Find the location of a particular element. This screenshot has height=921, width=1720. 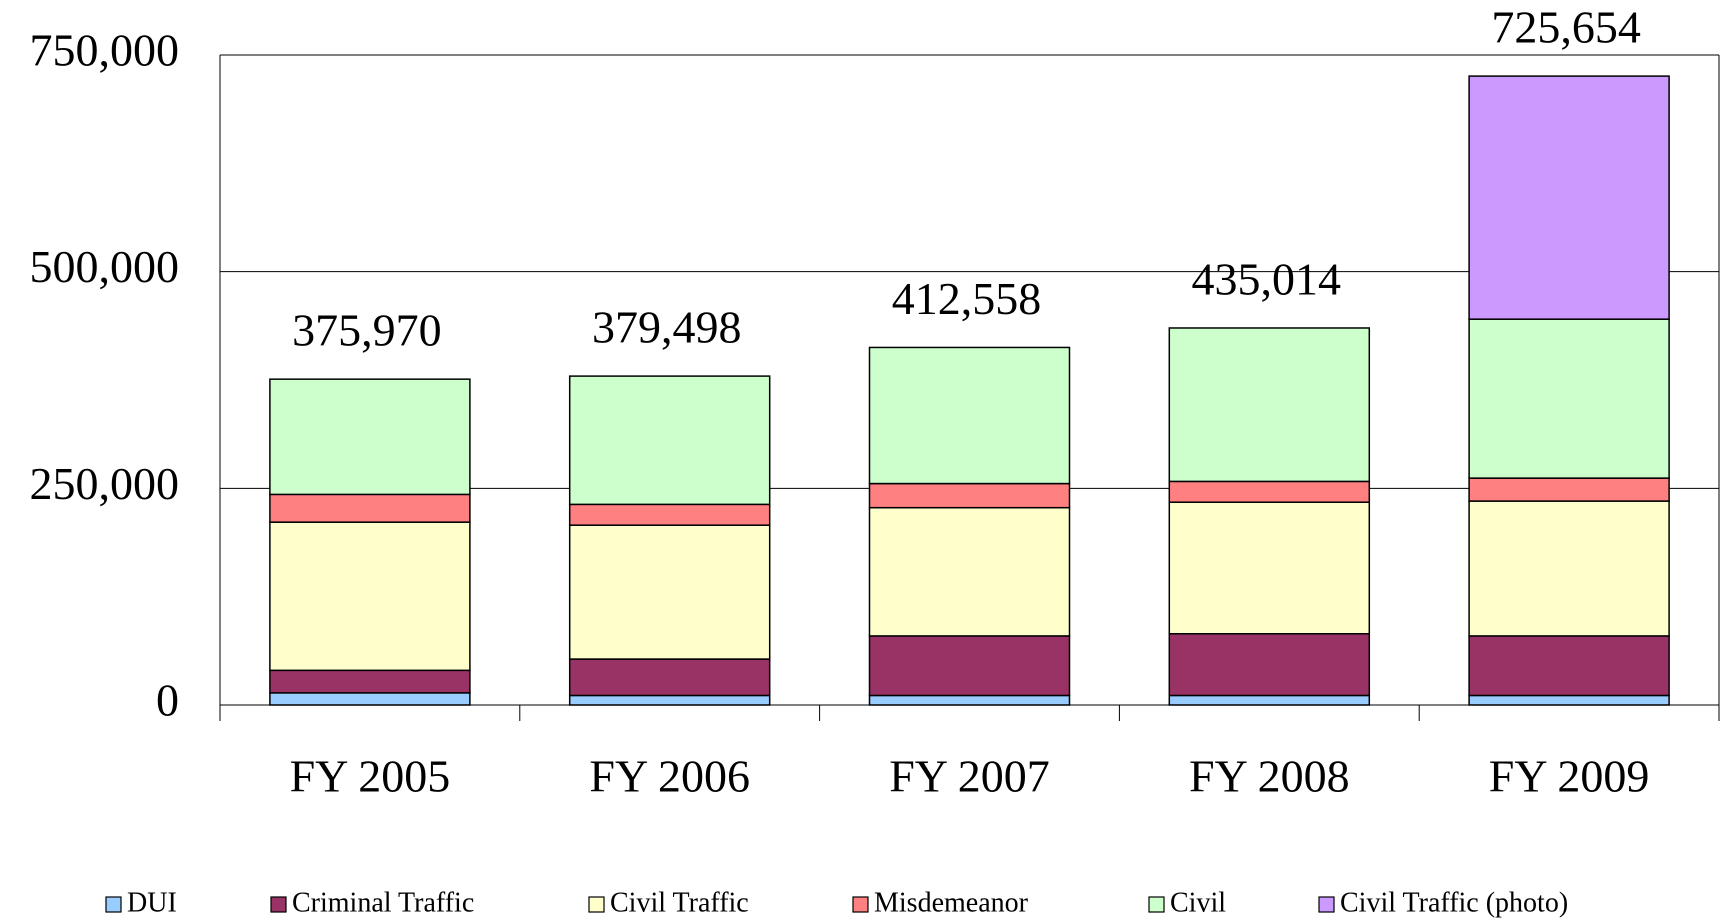

total-label: 379,498 is located at coordinates (667, 327).